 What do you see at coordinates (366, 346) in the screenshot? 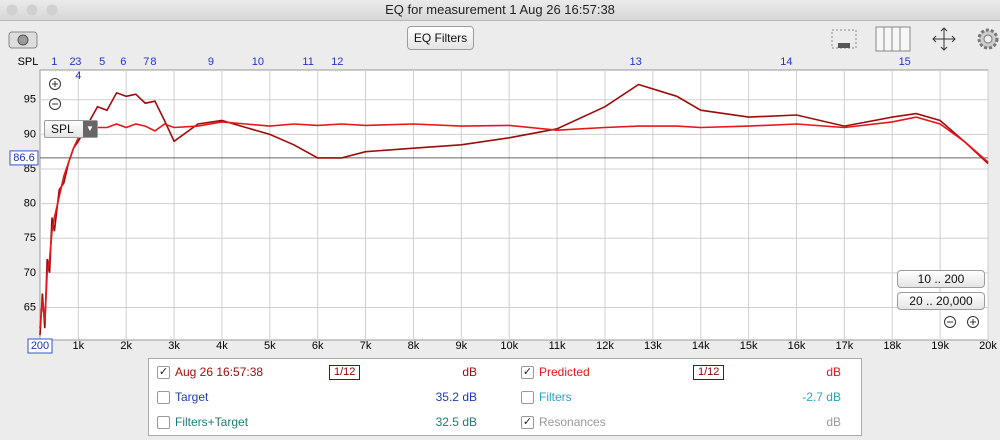
I see `x-tick-label: 7k` at bounding box center [366, 346].